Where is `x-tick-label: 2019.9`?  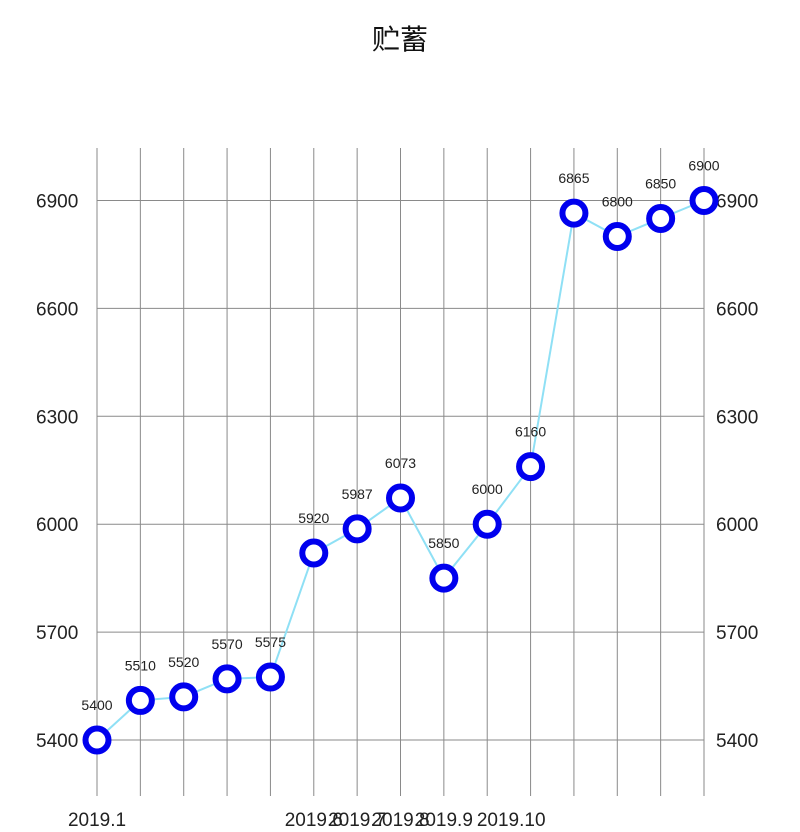 x-tick-label: 2019.9 is located at coordinates (444, 820).